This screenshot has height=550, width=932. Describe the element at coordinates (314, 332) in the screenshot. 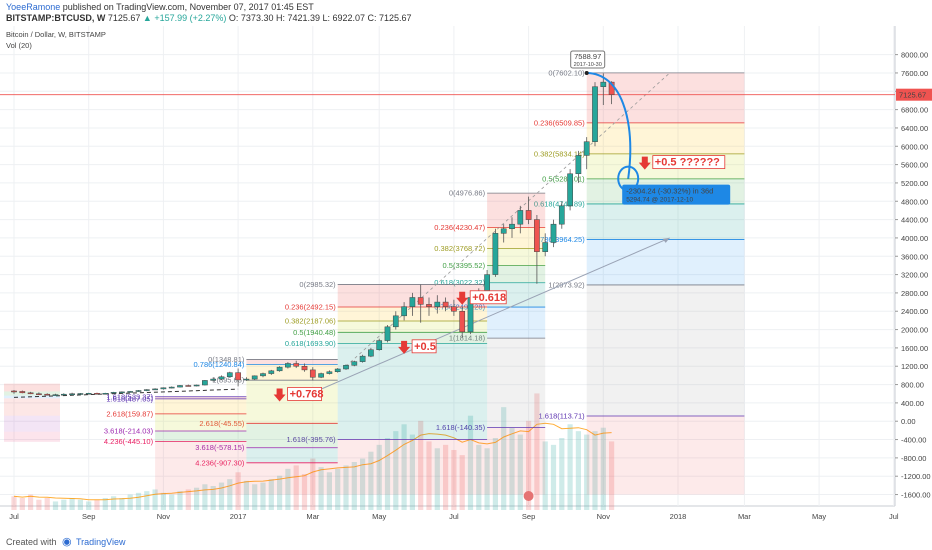

I see `fib-level-label: 0.5(1940.48)` at that location.